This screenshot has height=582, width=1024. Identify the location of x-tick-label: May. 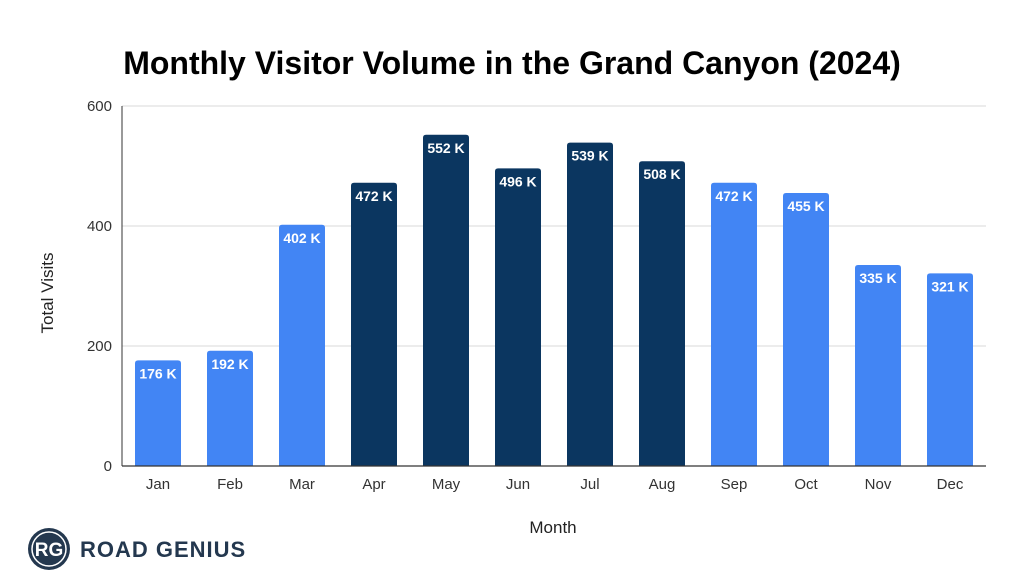
(446, 484).